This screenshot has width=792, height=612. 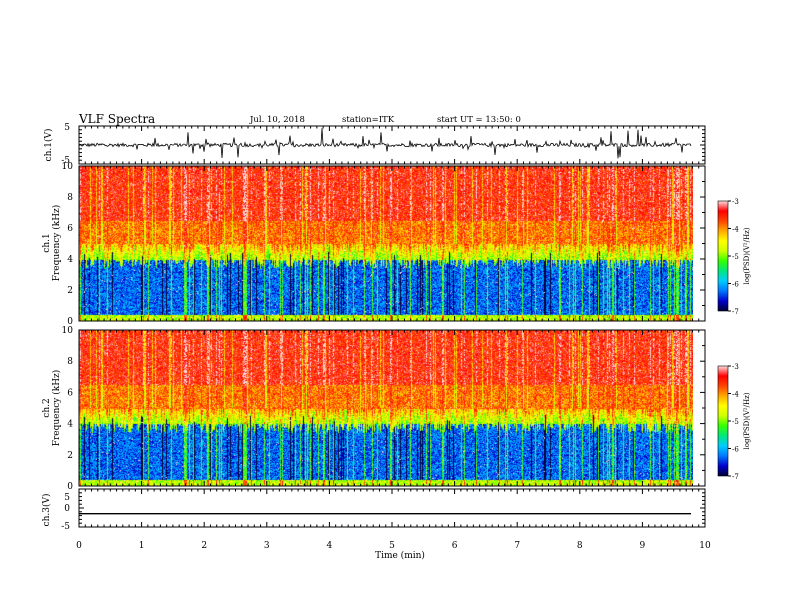 I want to click on start-time-label: start UT = 13:50: 0, so click(x=479, y=120).